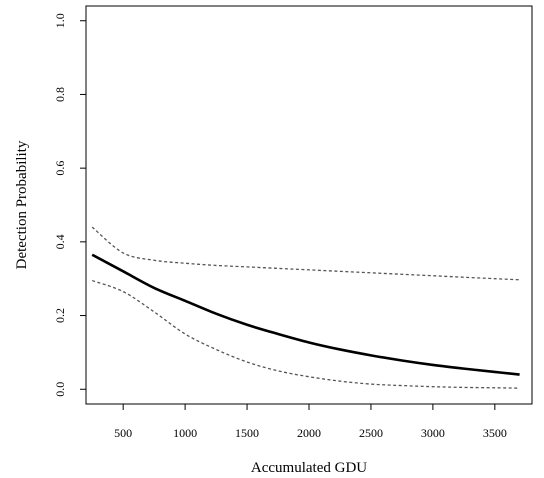  I want to click on y-tick-label: 0.4, so click(60, 241).